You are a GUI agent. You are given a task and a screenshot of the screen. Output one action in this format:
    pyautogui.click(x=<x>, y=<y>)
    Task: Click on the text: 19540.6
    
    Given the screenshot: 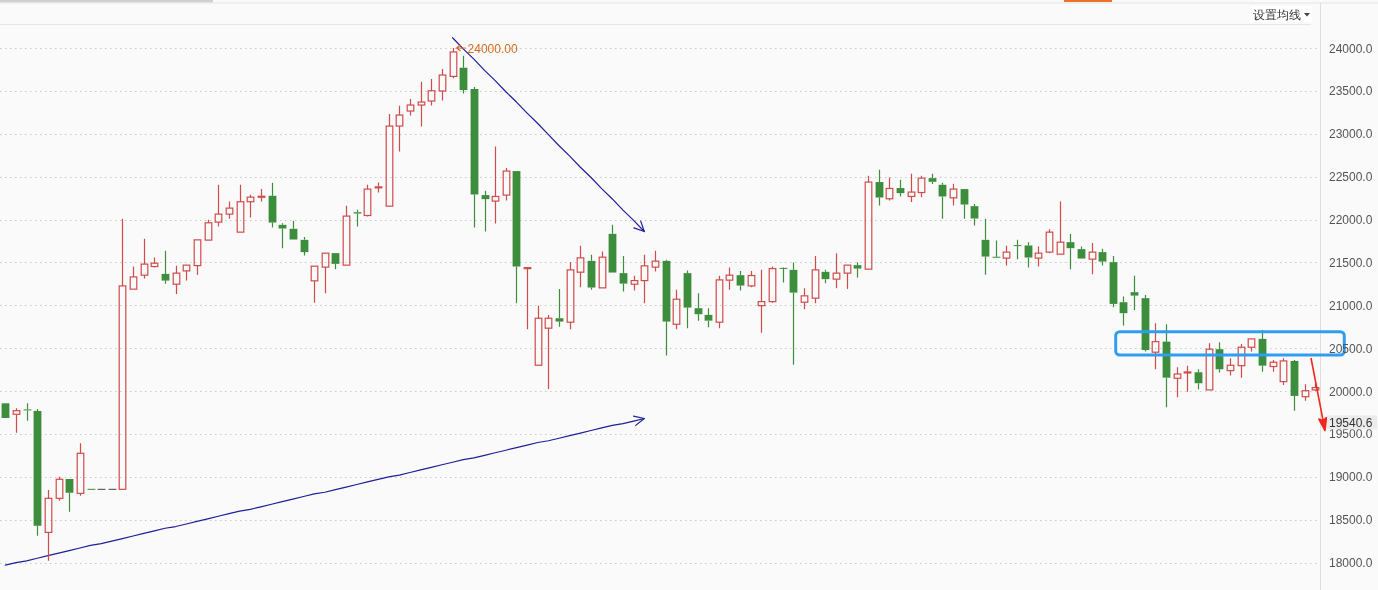 What is the action you would take?
    pyautogui.click(x=1351, y=422)
    